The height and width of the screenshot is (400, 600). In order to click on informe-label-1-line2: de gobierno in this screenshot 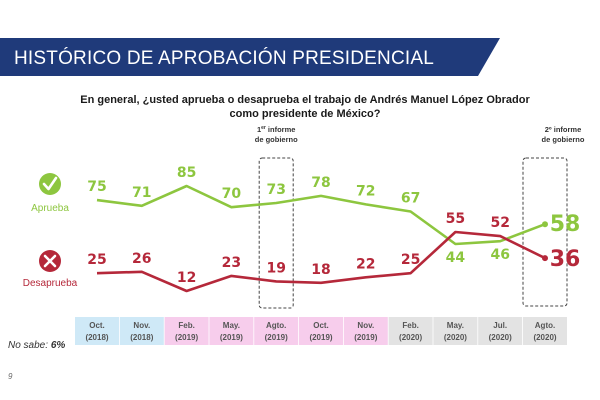, I will do `click(276, 139)`.